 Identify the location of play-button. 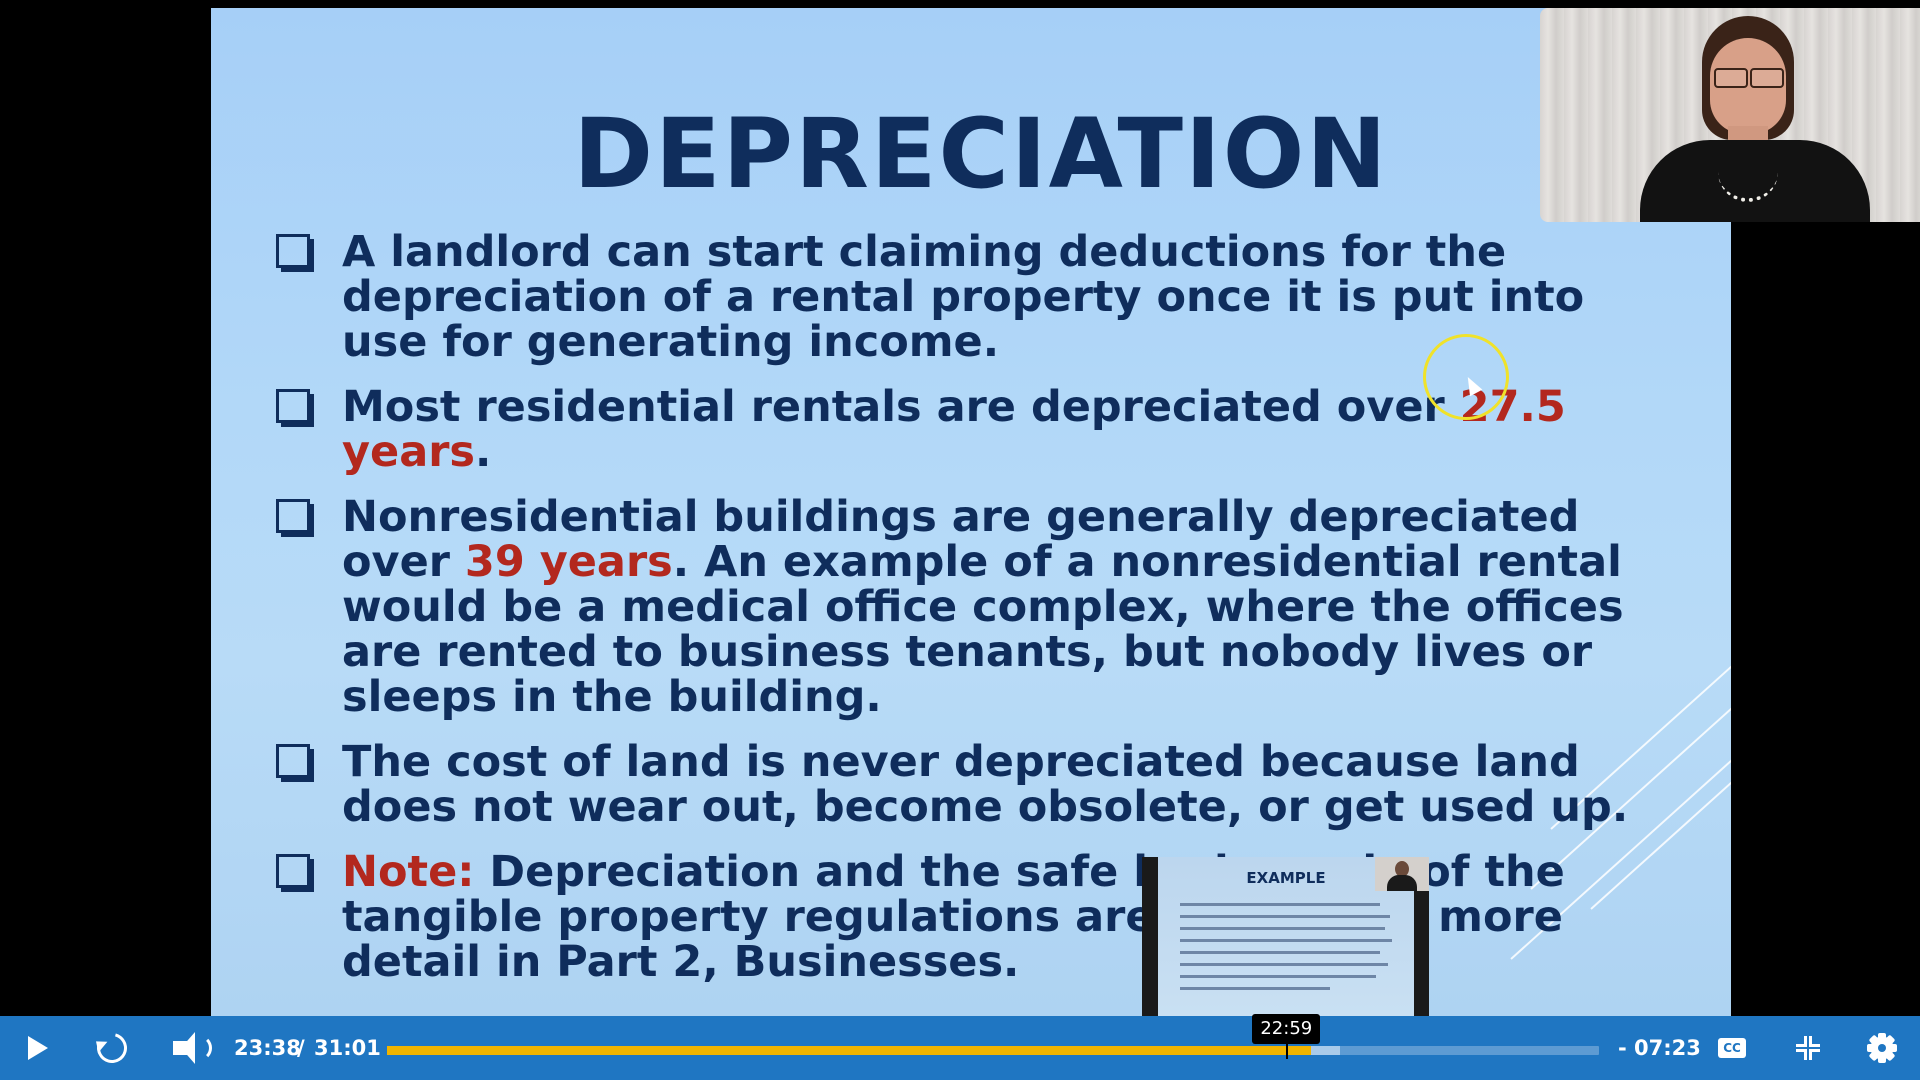
(38, 1048).